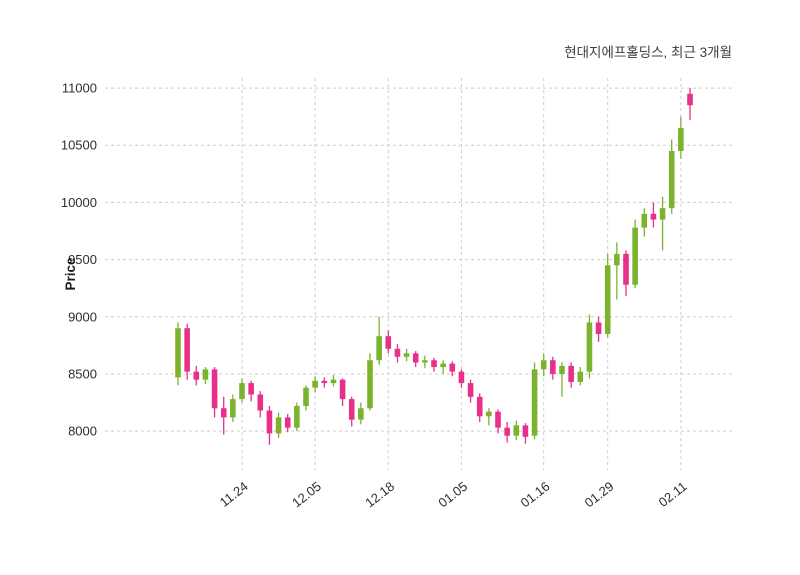 The image size is (800, 575). What do you see at coordinates (535, 495) in the screenshot?
I see `x-tick-label: 01.16` at bounding box center [535, 495].